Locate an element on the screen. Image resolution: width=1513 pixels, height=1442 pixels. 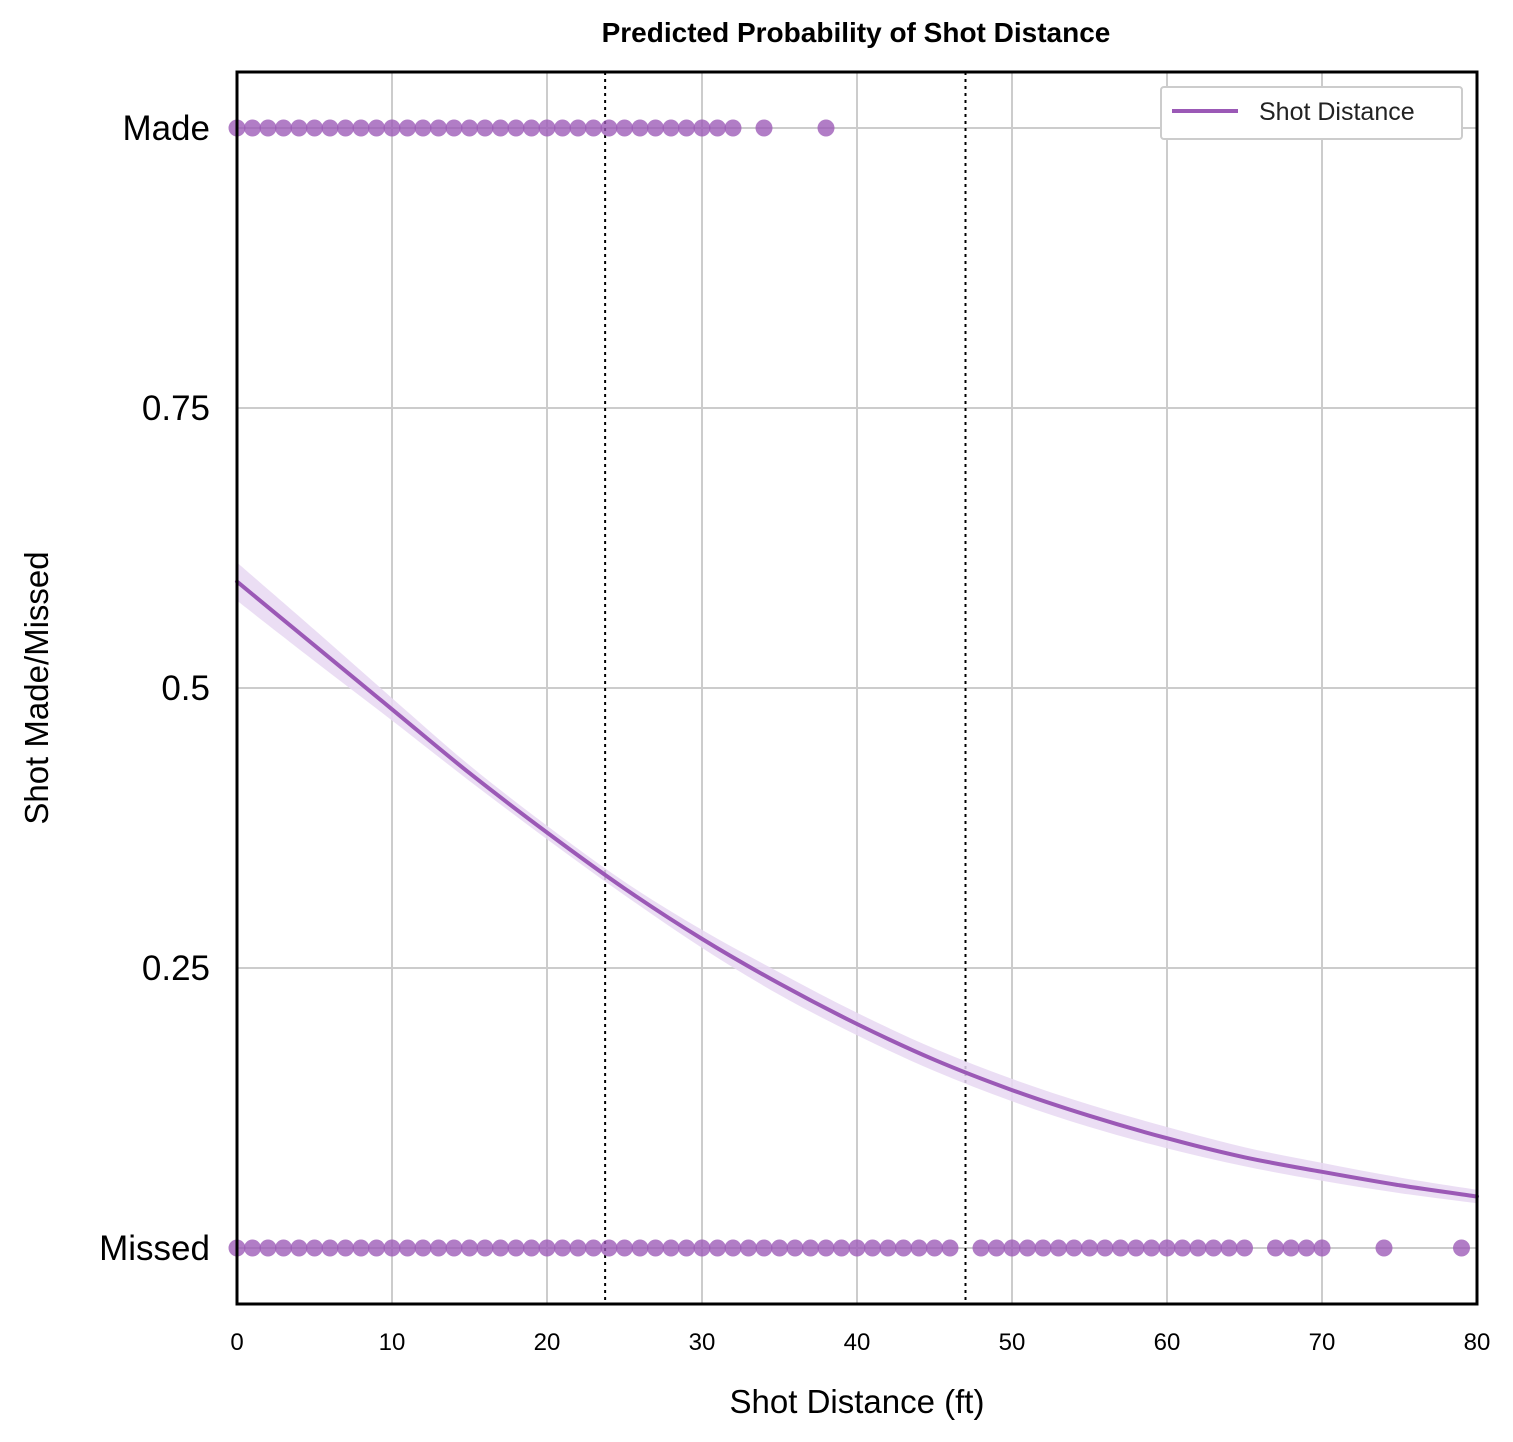
legend-label: Shot Distance is located at coordinates (1337, 112).